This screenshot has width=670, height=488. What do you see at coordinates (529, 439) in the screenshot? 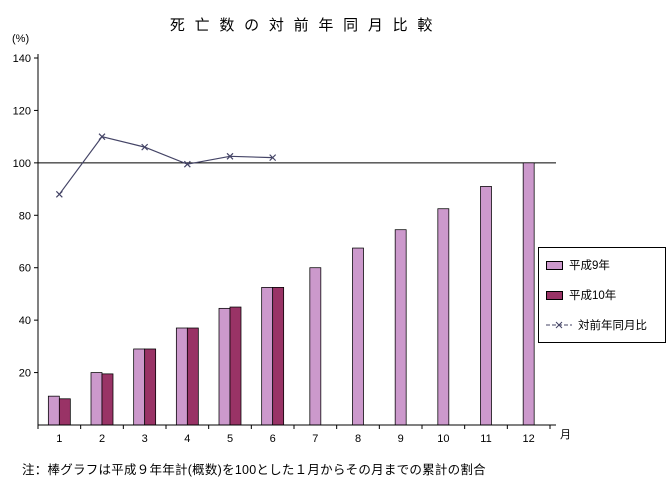
I see `x-tick-label-12: 12` at bounding box center [529, 439].